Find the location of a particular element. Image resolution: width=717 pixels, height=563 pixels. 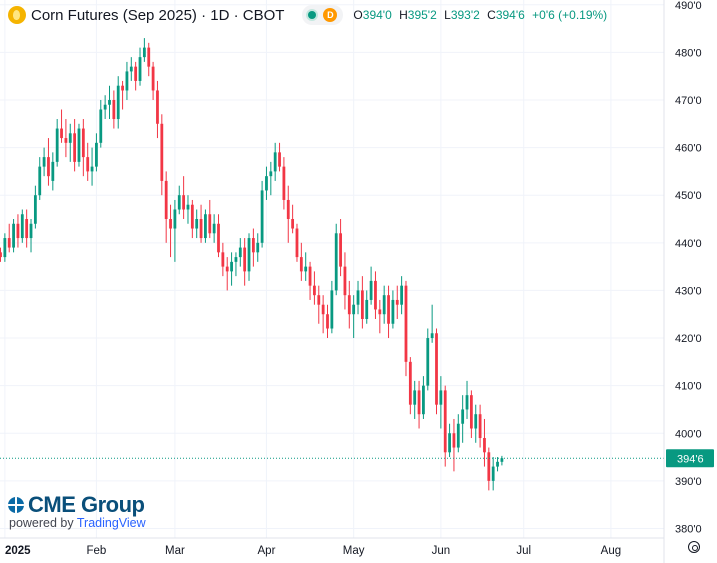

price-tick-label: 460'0 is located at coordinates (688, 149).